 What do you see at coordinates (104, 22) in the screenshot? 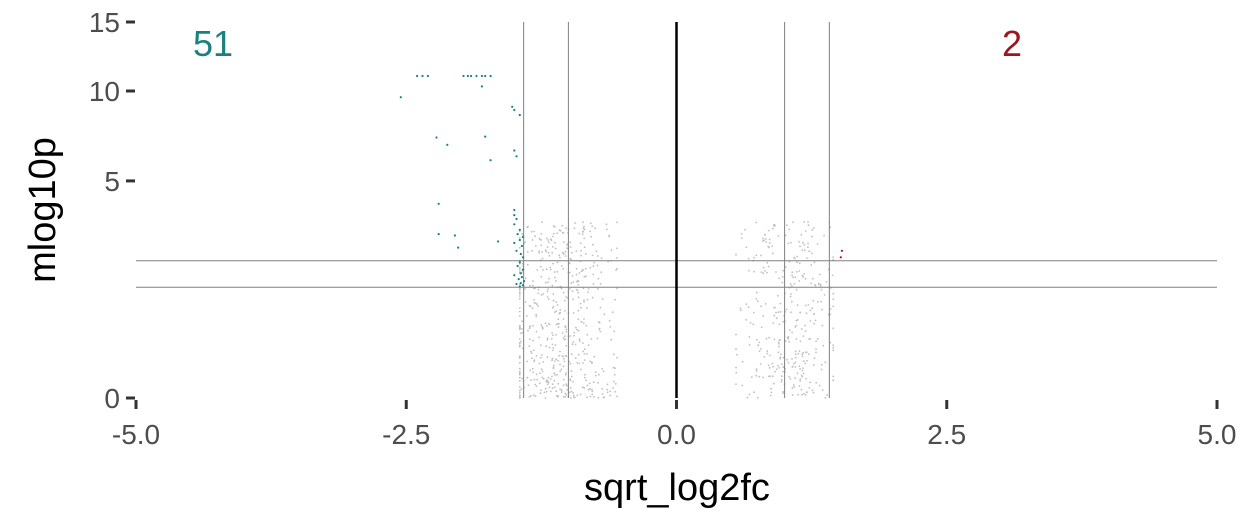
I see `y-tick-label: 15` at bounding box center [104, 22].